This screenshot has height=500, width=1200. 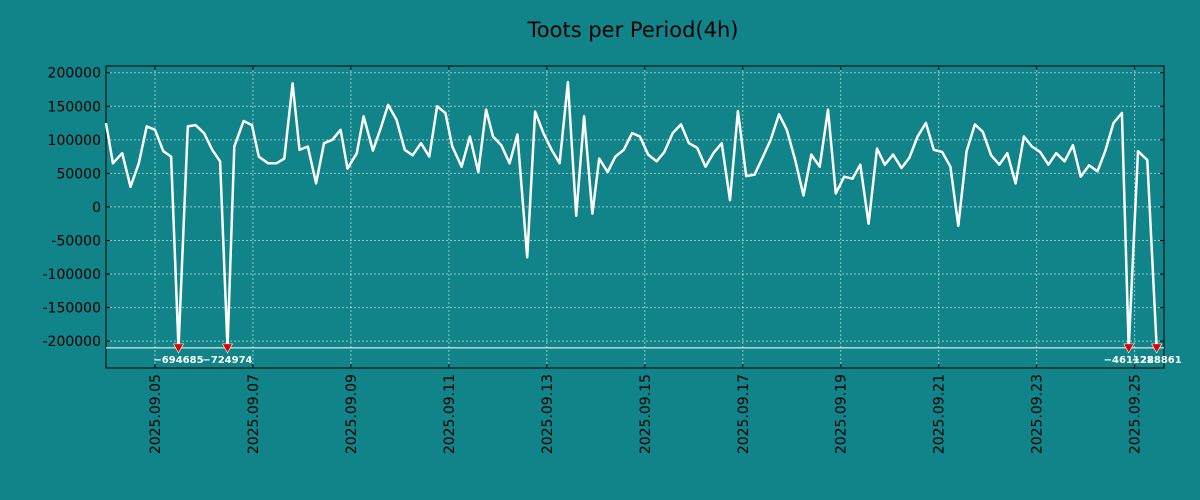 What do you see at coordinates (78, 174) in the screenshot?
I see `y-tick-label: 50000` at bounding box center [78, 174].